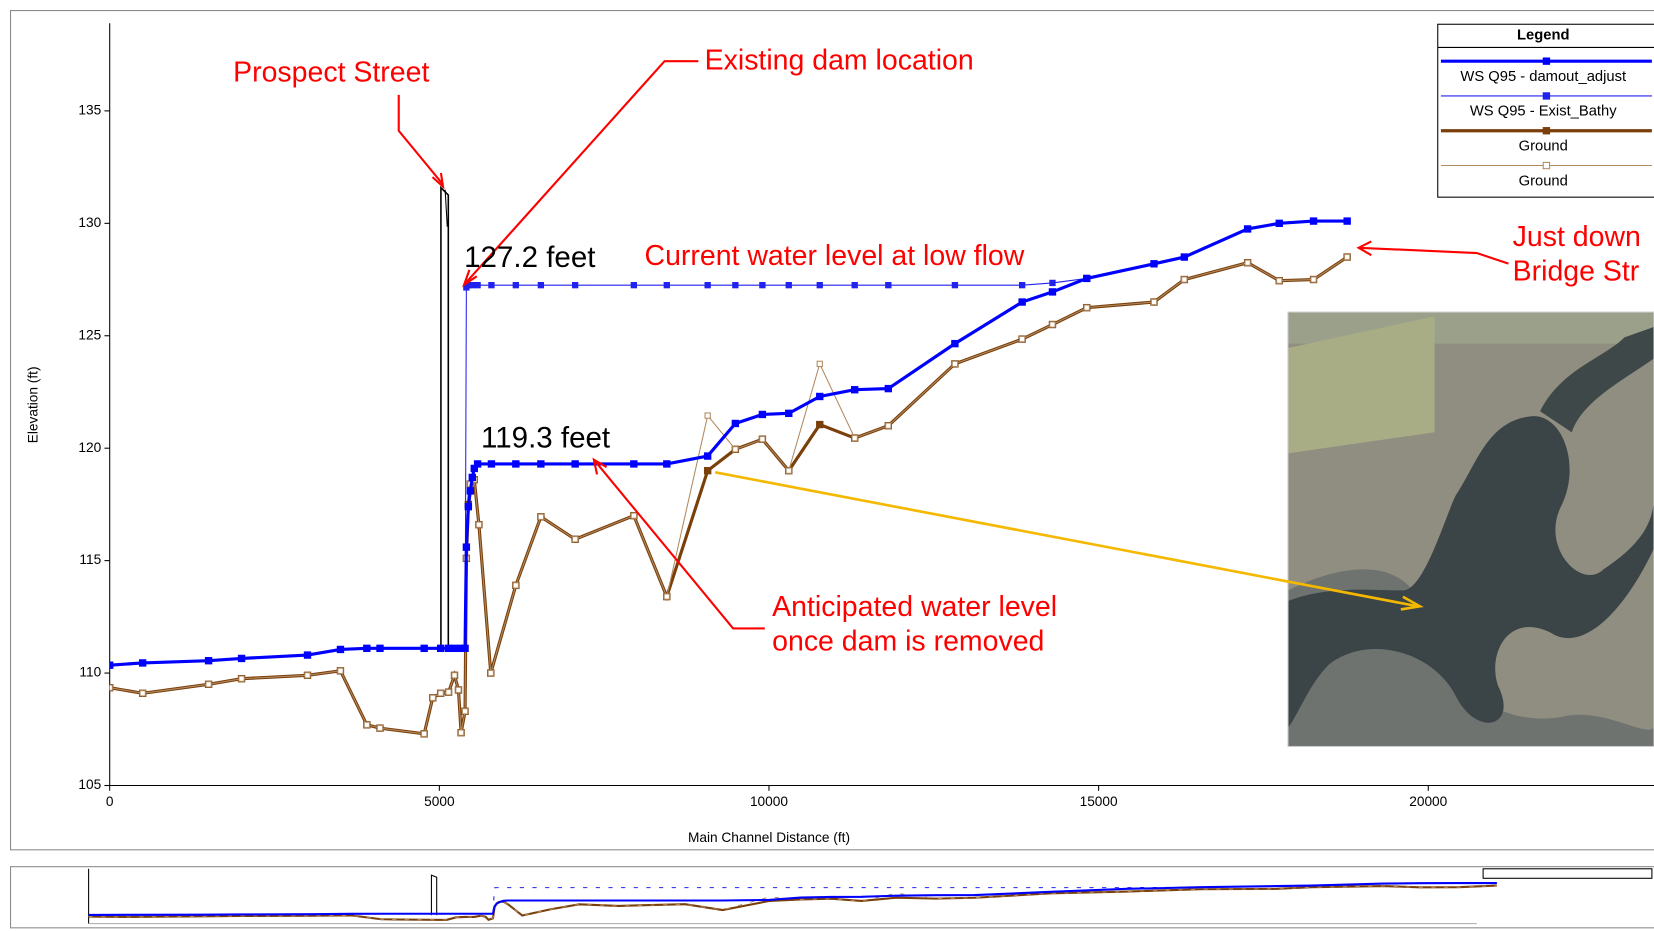 The width and height of the screenshot is (1654, 931). I want to click on x-tick-label: 0, so click(110, 801).